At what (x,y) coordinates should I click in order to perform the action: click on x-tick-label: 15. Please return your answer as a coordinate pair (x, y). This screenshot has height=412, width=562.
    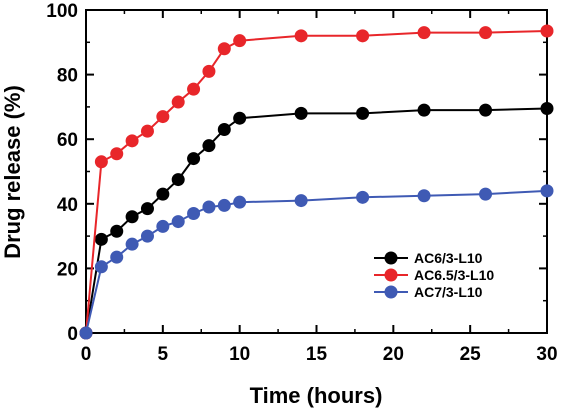
    Looking at the image, I should click on (317, 354).